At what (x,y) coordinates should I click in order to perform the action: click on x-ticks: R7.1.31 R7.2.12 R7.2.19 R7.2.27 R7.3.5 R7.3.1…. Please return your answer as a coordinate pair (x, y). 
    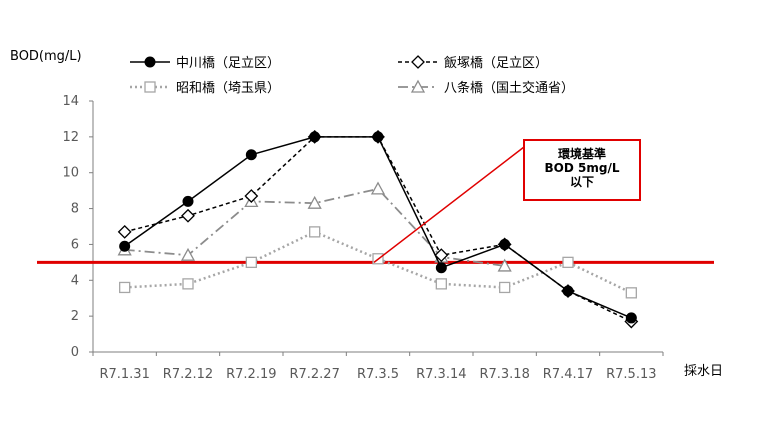
    Looking at the image, I should click on (378, 367).